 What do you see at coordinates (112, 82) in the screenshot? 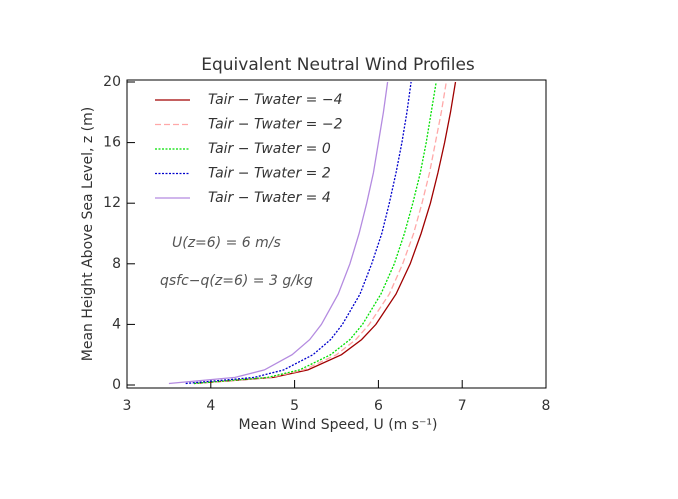
I see `y-tick-label: 20` at bounding box center [112, 82].